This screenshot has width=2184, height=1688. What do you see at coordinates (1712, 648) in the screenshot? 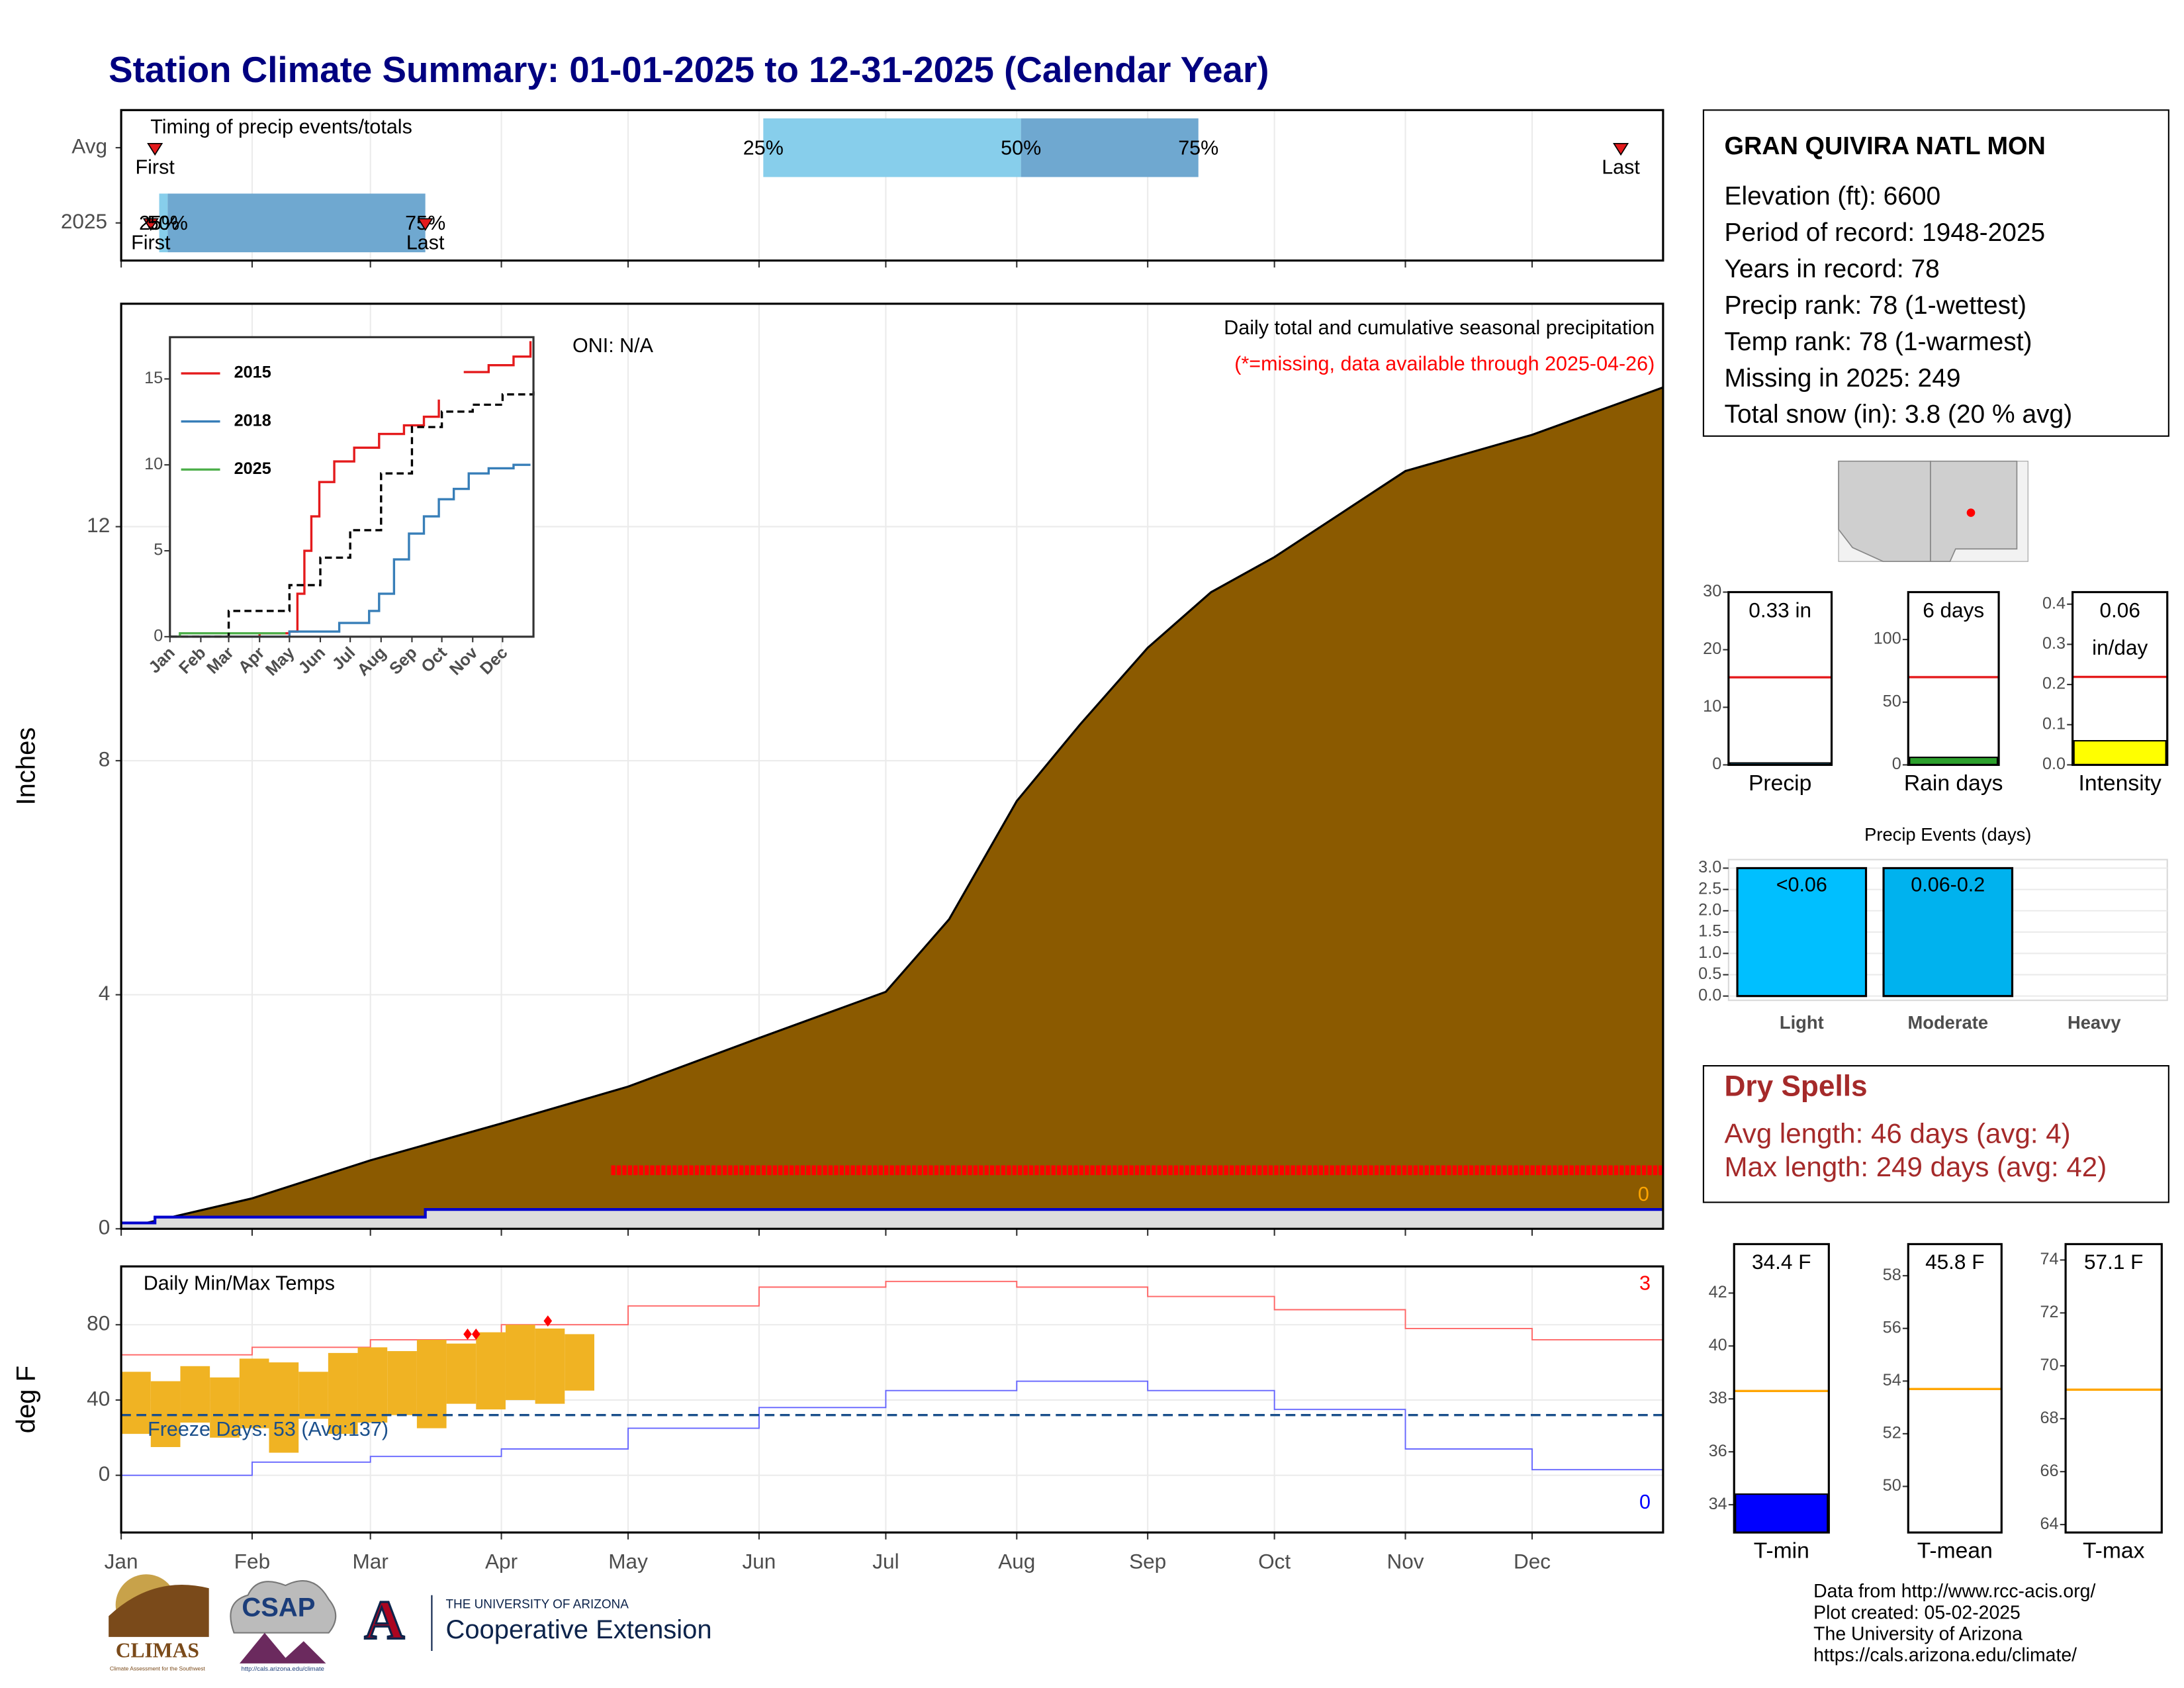
I see `y-tick-label: 20` at bounding box center [1712, 648].